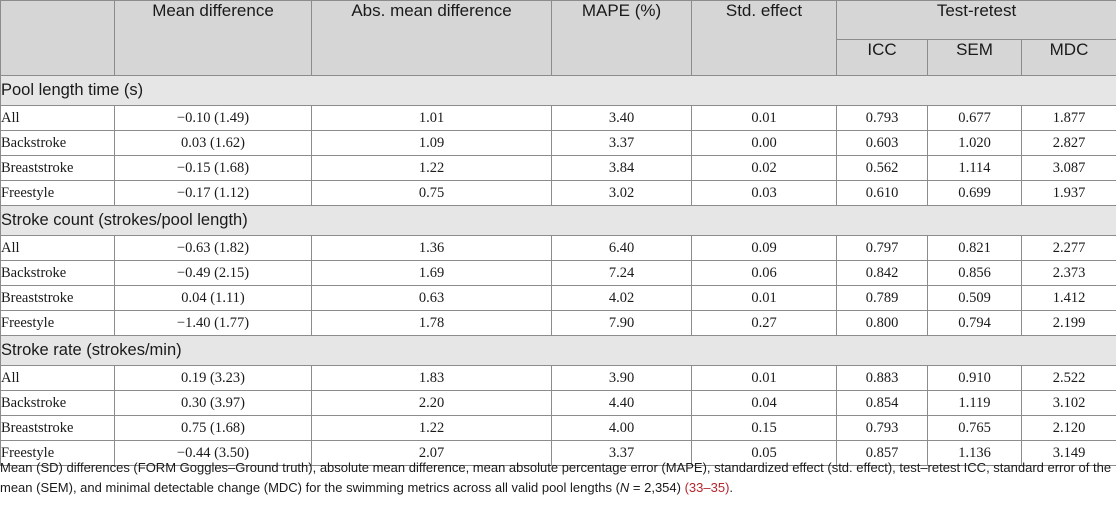 The image size is (1116, 517). Describe the element at coordinates (974, 428) in the screenshot. I see `cell-sem: 0.765` at that location.